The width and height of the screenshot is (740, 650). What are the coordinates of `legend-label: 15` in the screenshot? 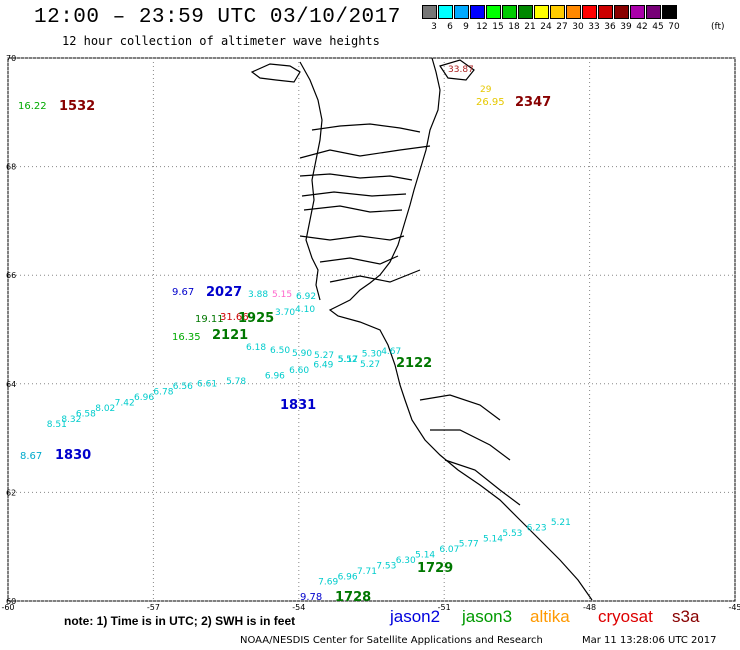 It's located at (498, 27).